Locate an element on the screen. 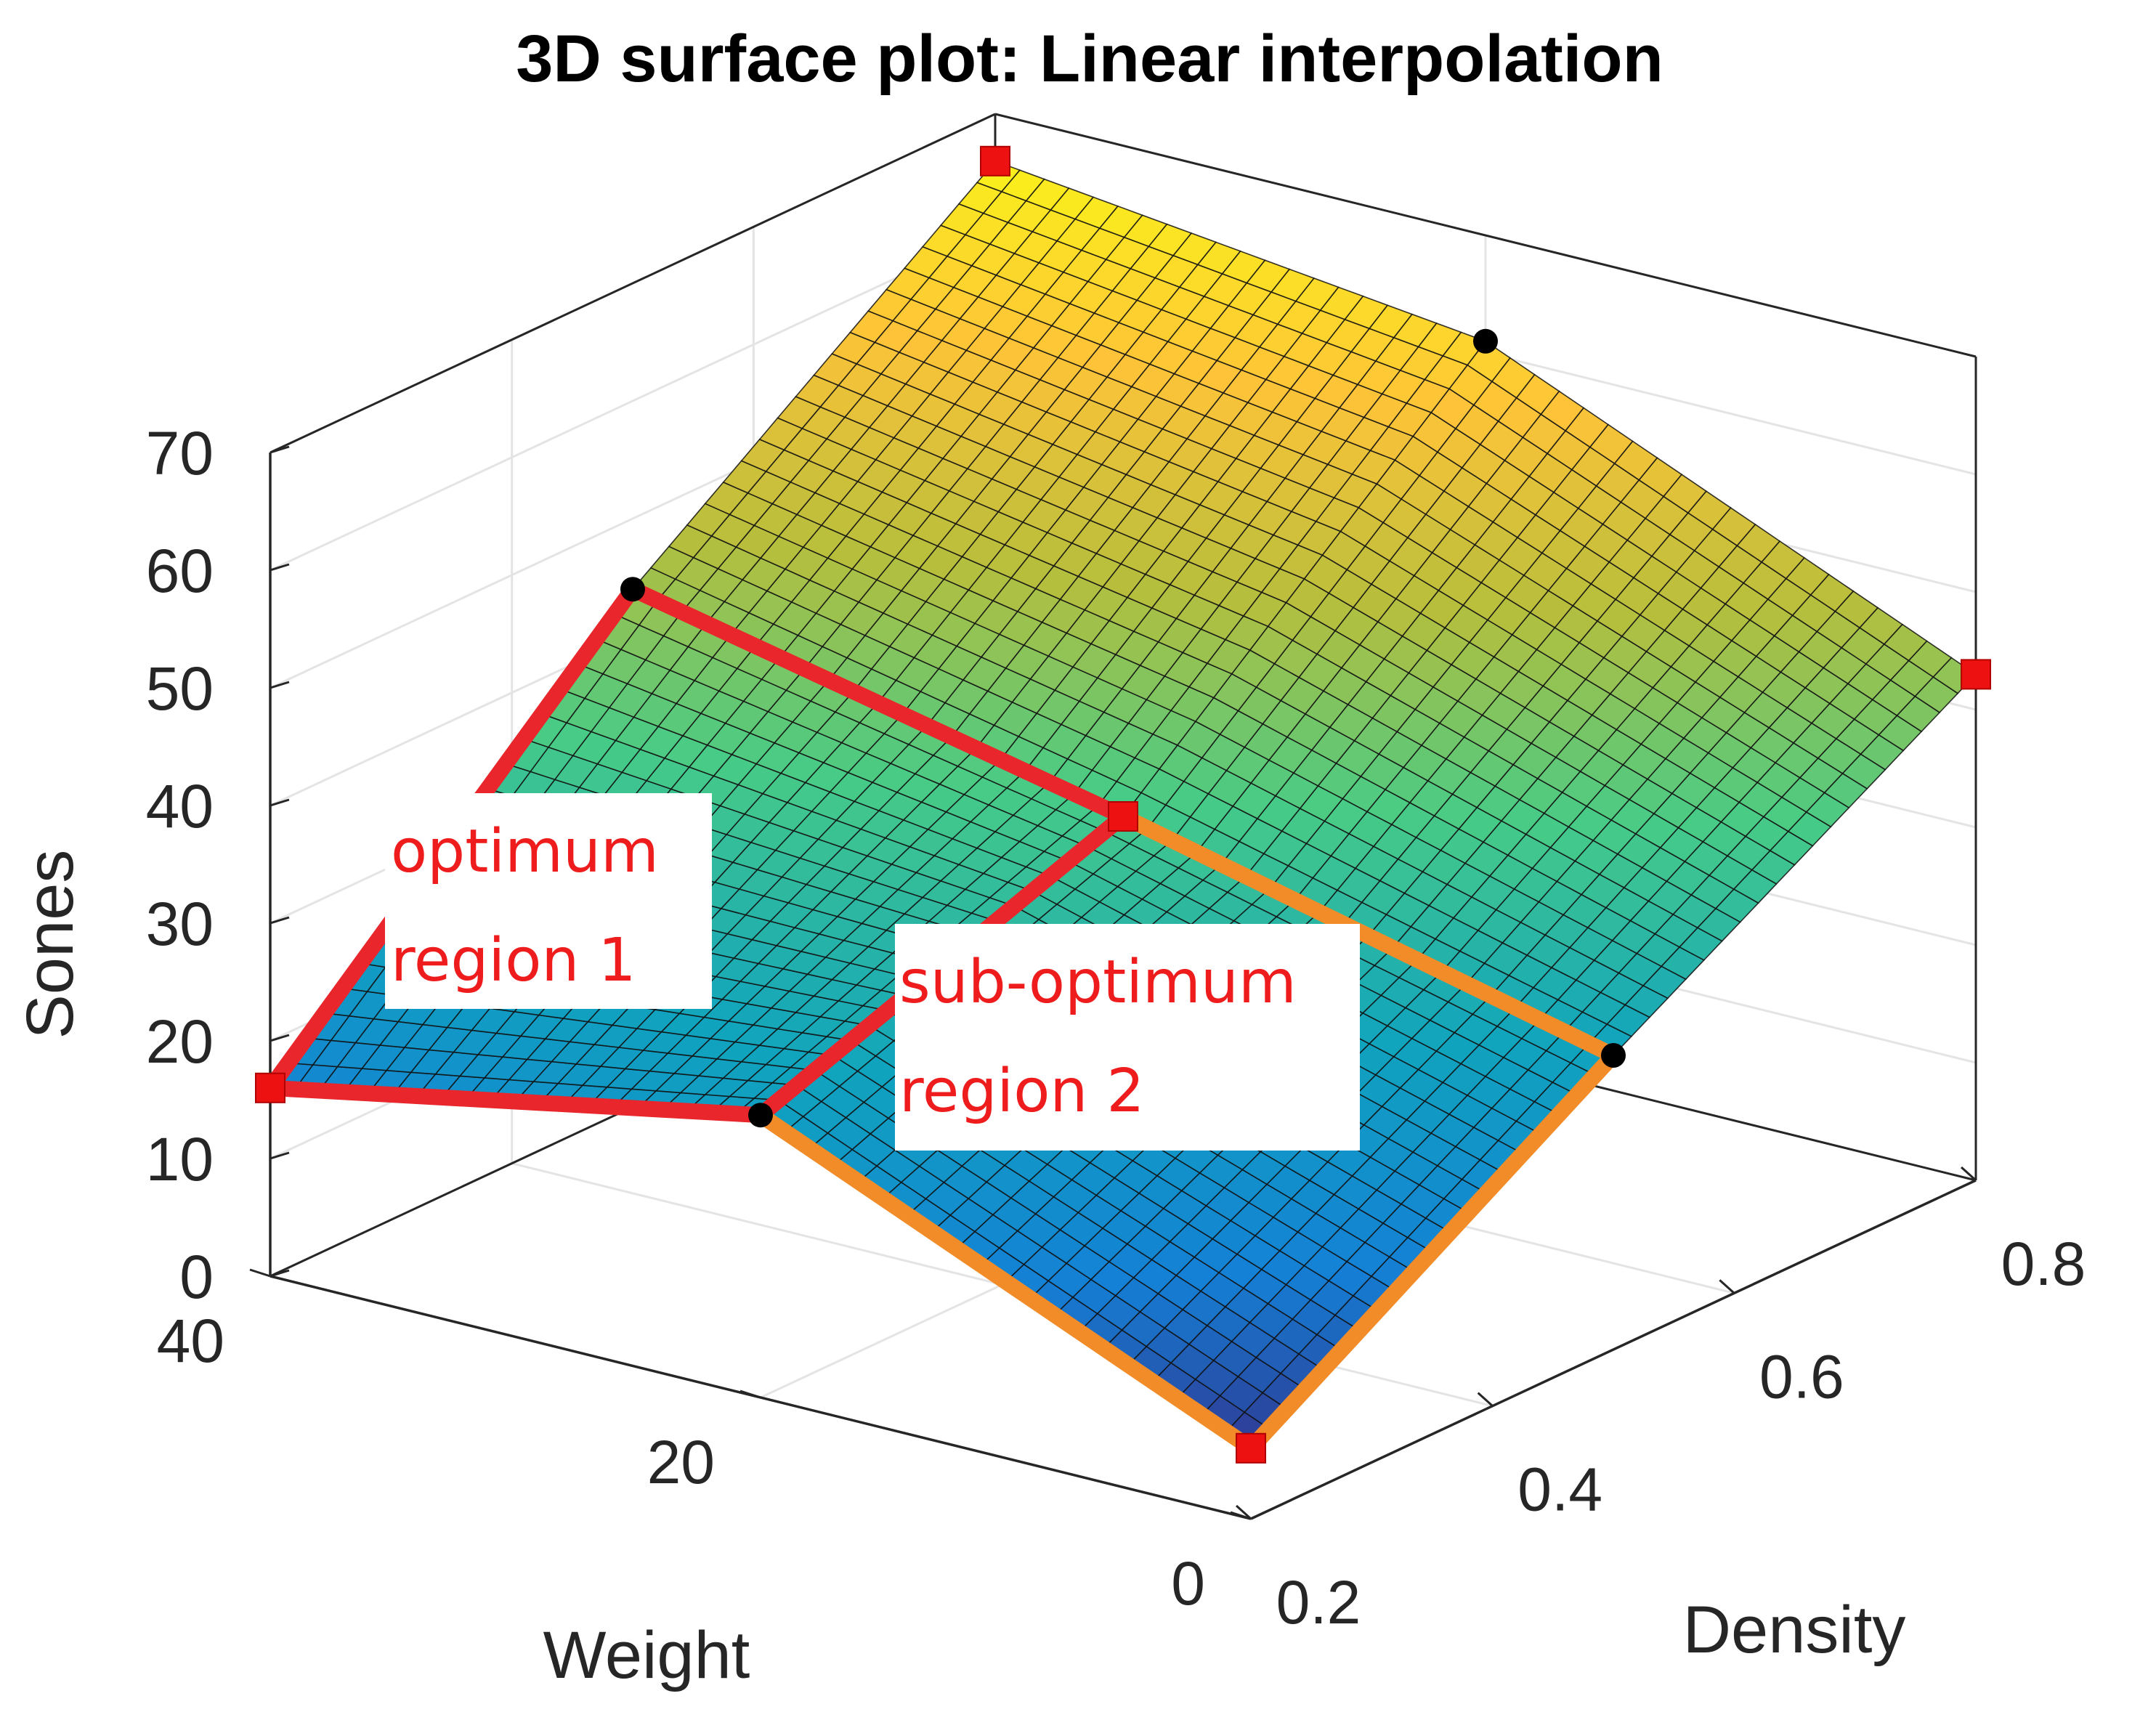 This screenshot has height=1712, width=2156. z-tick-label: 70 is located at coordinates (180, 453).